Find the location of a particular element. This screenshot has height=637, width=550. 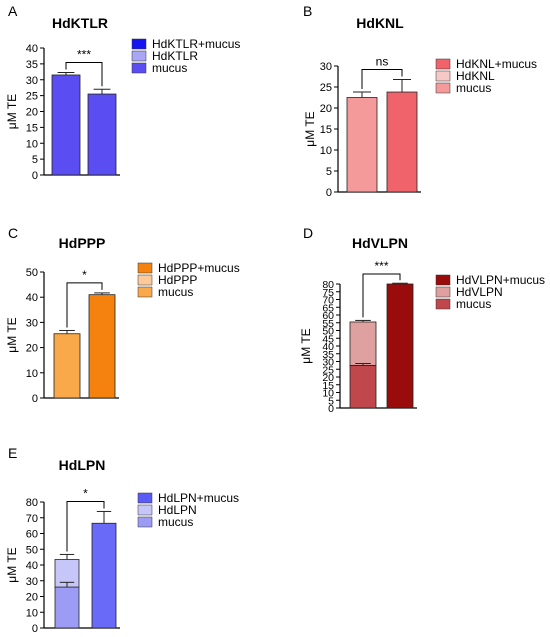

panel-letter: D is located at coordinates (308, 233).